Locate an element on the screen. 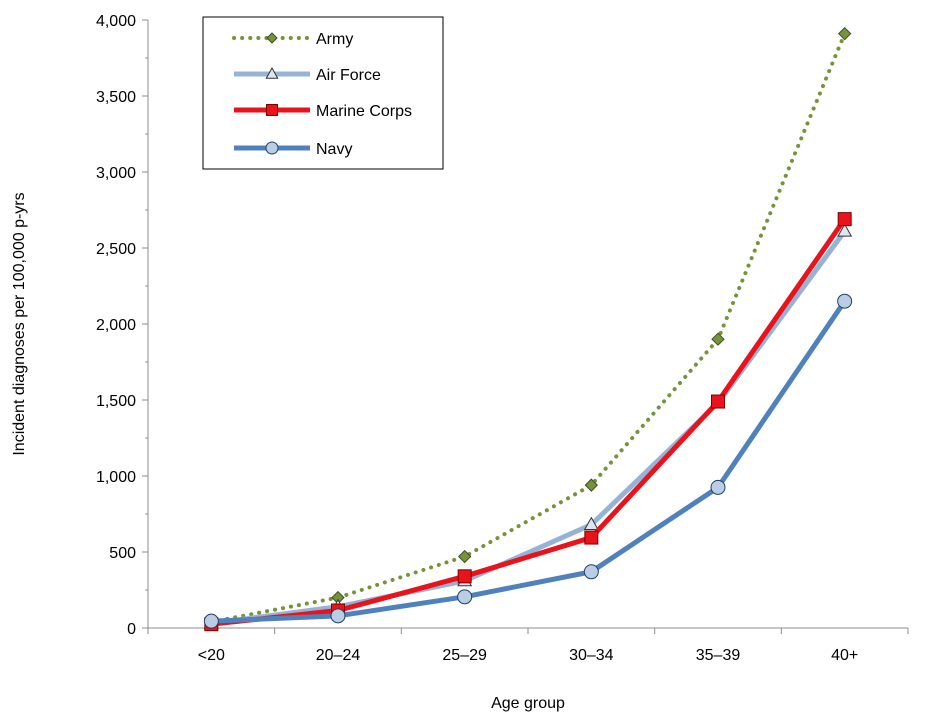 The width and height of the screenshot is (926, 717). y-tick-label: 1,000 is located at coordinates (116, 477).